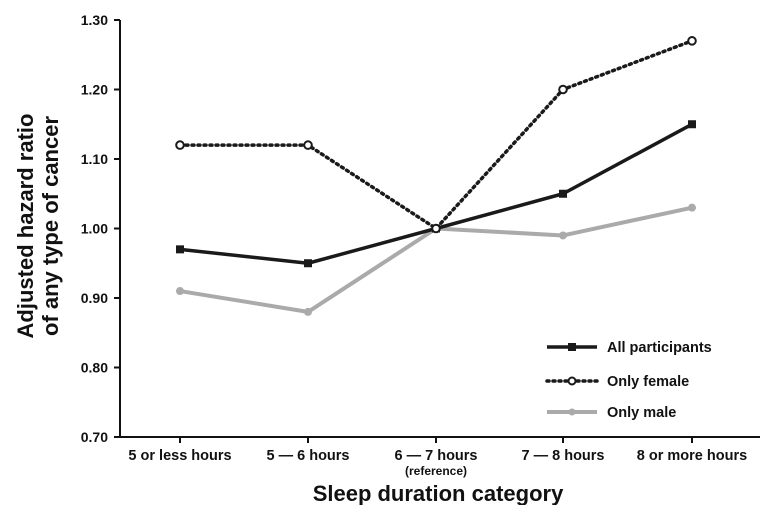 The height and width of the screenshot is (505, 780). Describe the element at coordinates (659, 348) in the screenshot. I see `legend-label: All participants` at that location.